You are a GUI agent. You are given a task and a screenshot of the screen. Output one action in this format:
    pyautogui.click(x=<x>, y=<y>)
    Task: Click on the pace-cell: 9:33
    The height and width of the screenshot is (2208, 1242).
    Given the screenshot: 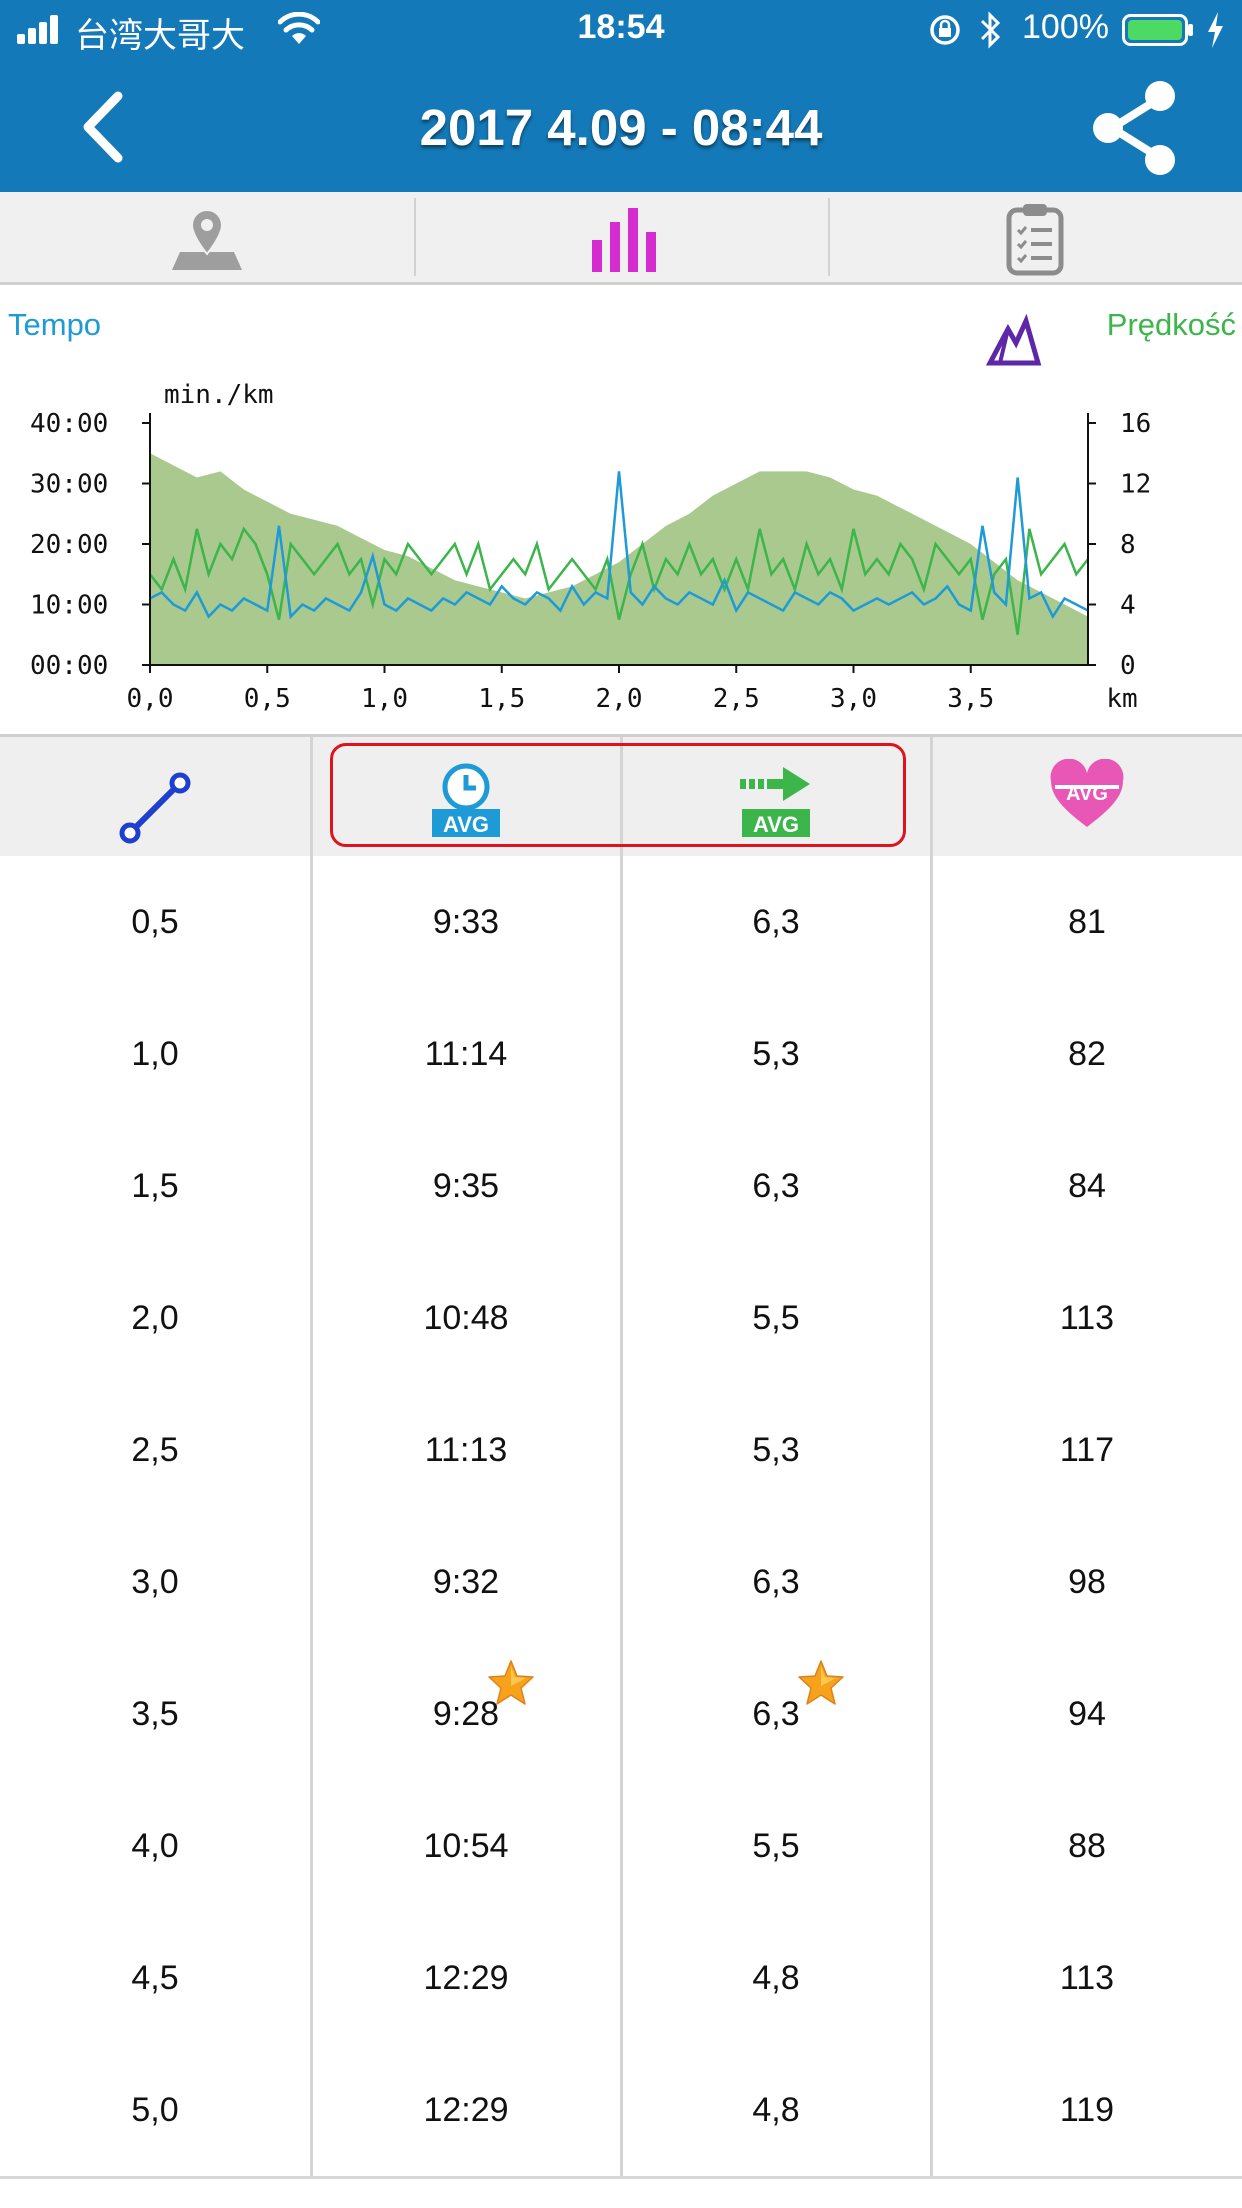 What is the action you would take?
    pyautogui.click(x=466, y=922)
    